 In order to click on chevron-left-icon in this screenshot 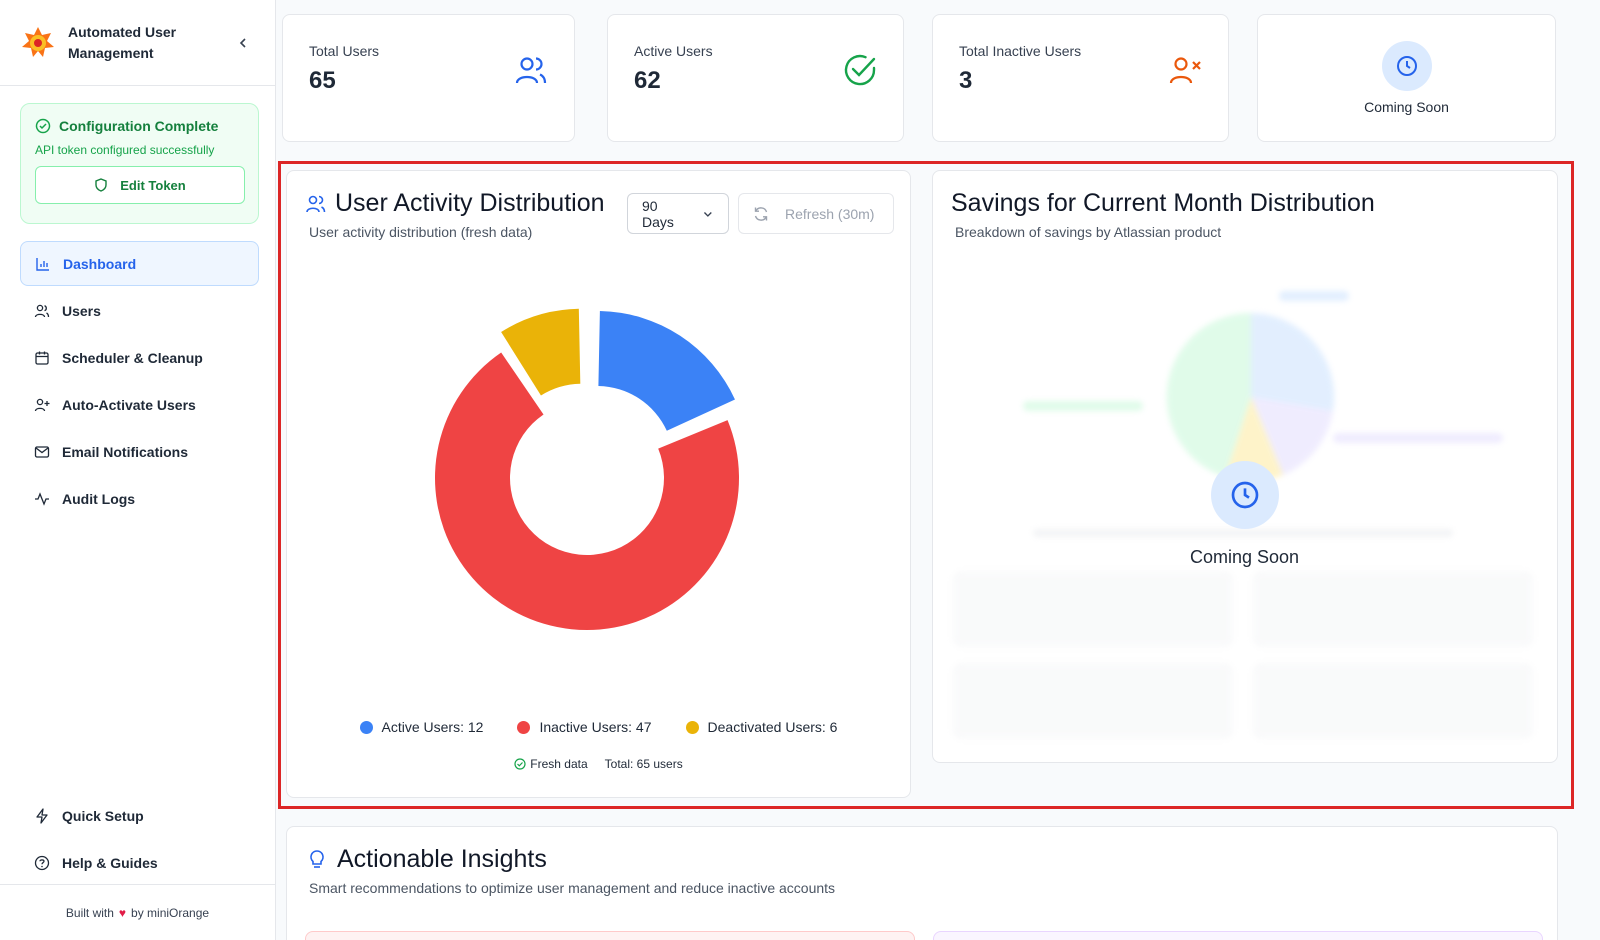, I will do `click(242, 42)`.